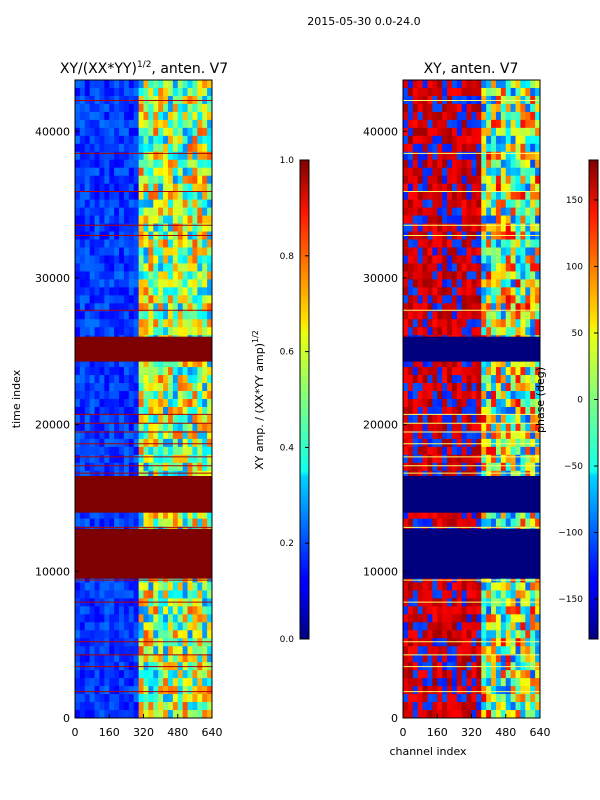  Describe the element at coordinates (394, 718) in the screenshot. I see `y-tick-label: 0` at that location.